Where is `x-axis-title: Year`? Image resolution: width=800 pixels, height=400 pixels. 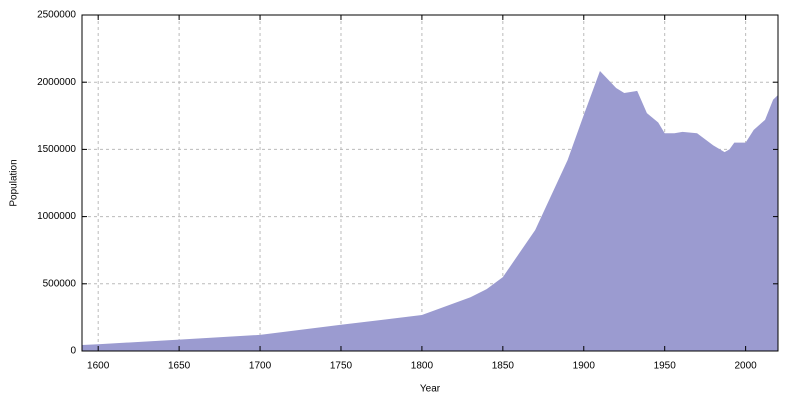 x-axis-title: Year is located at coordinates (430, 389).